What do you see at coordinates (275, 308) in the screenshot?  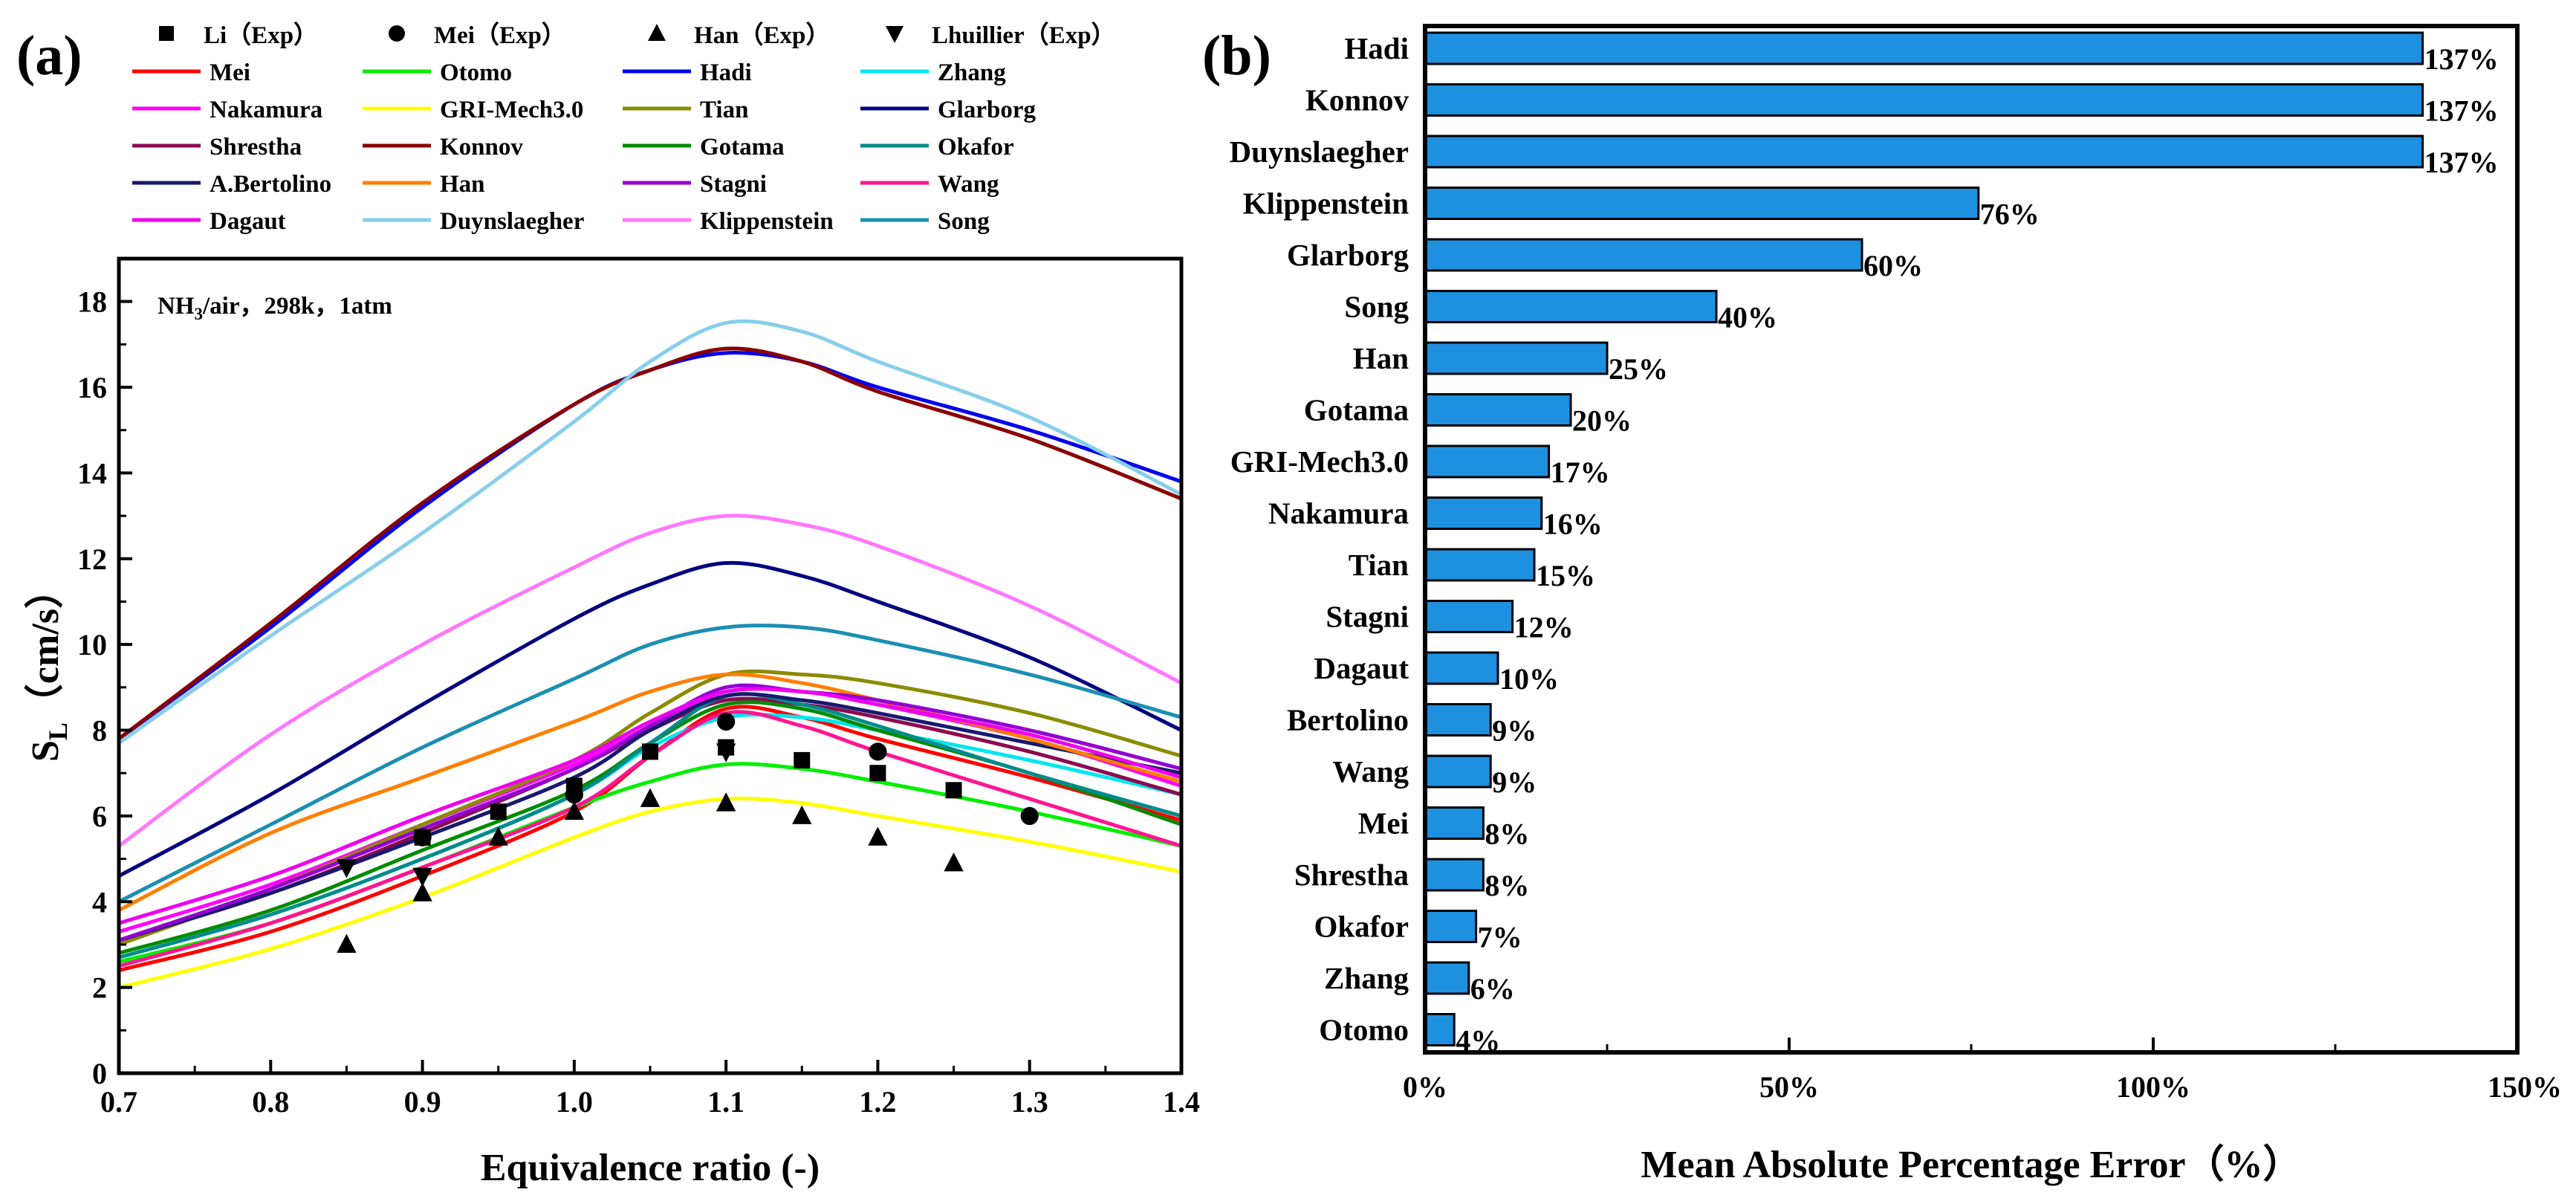 I see `condition-annotation: NH3/air，298k，1atm` at bounding box center [275, 308].